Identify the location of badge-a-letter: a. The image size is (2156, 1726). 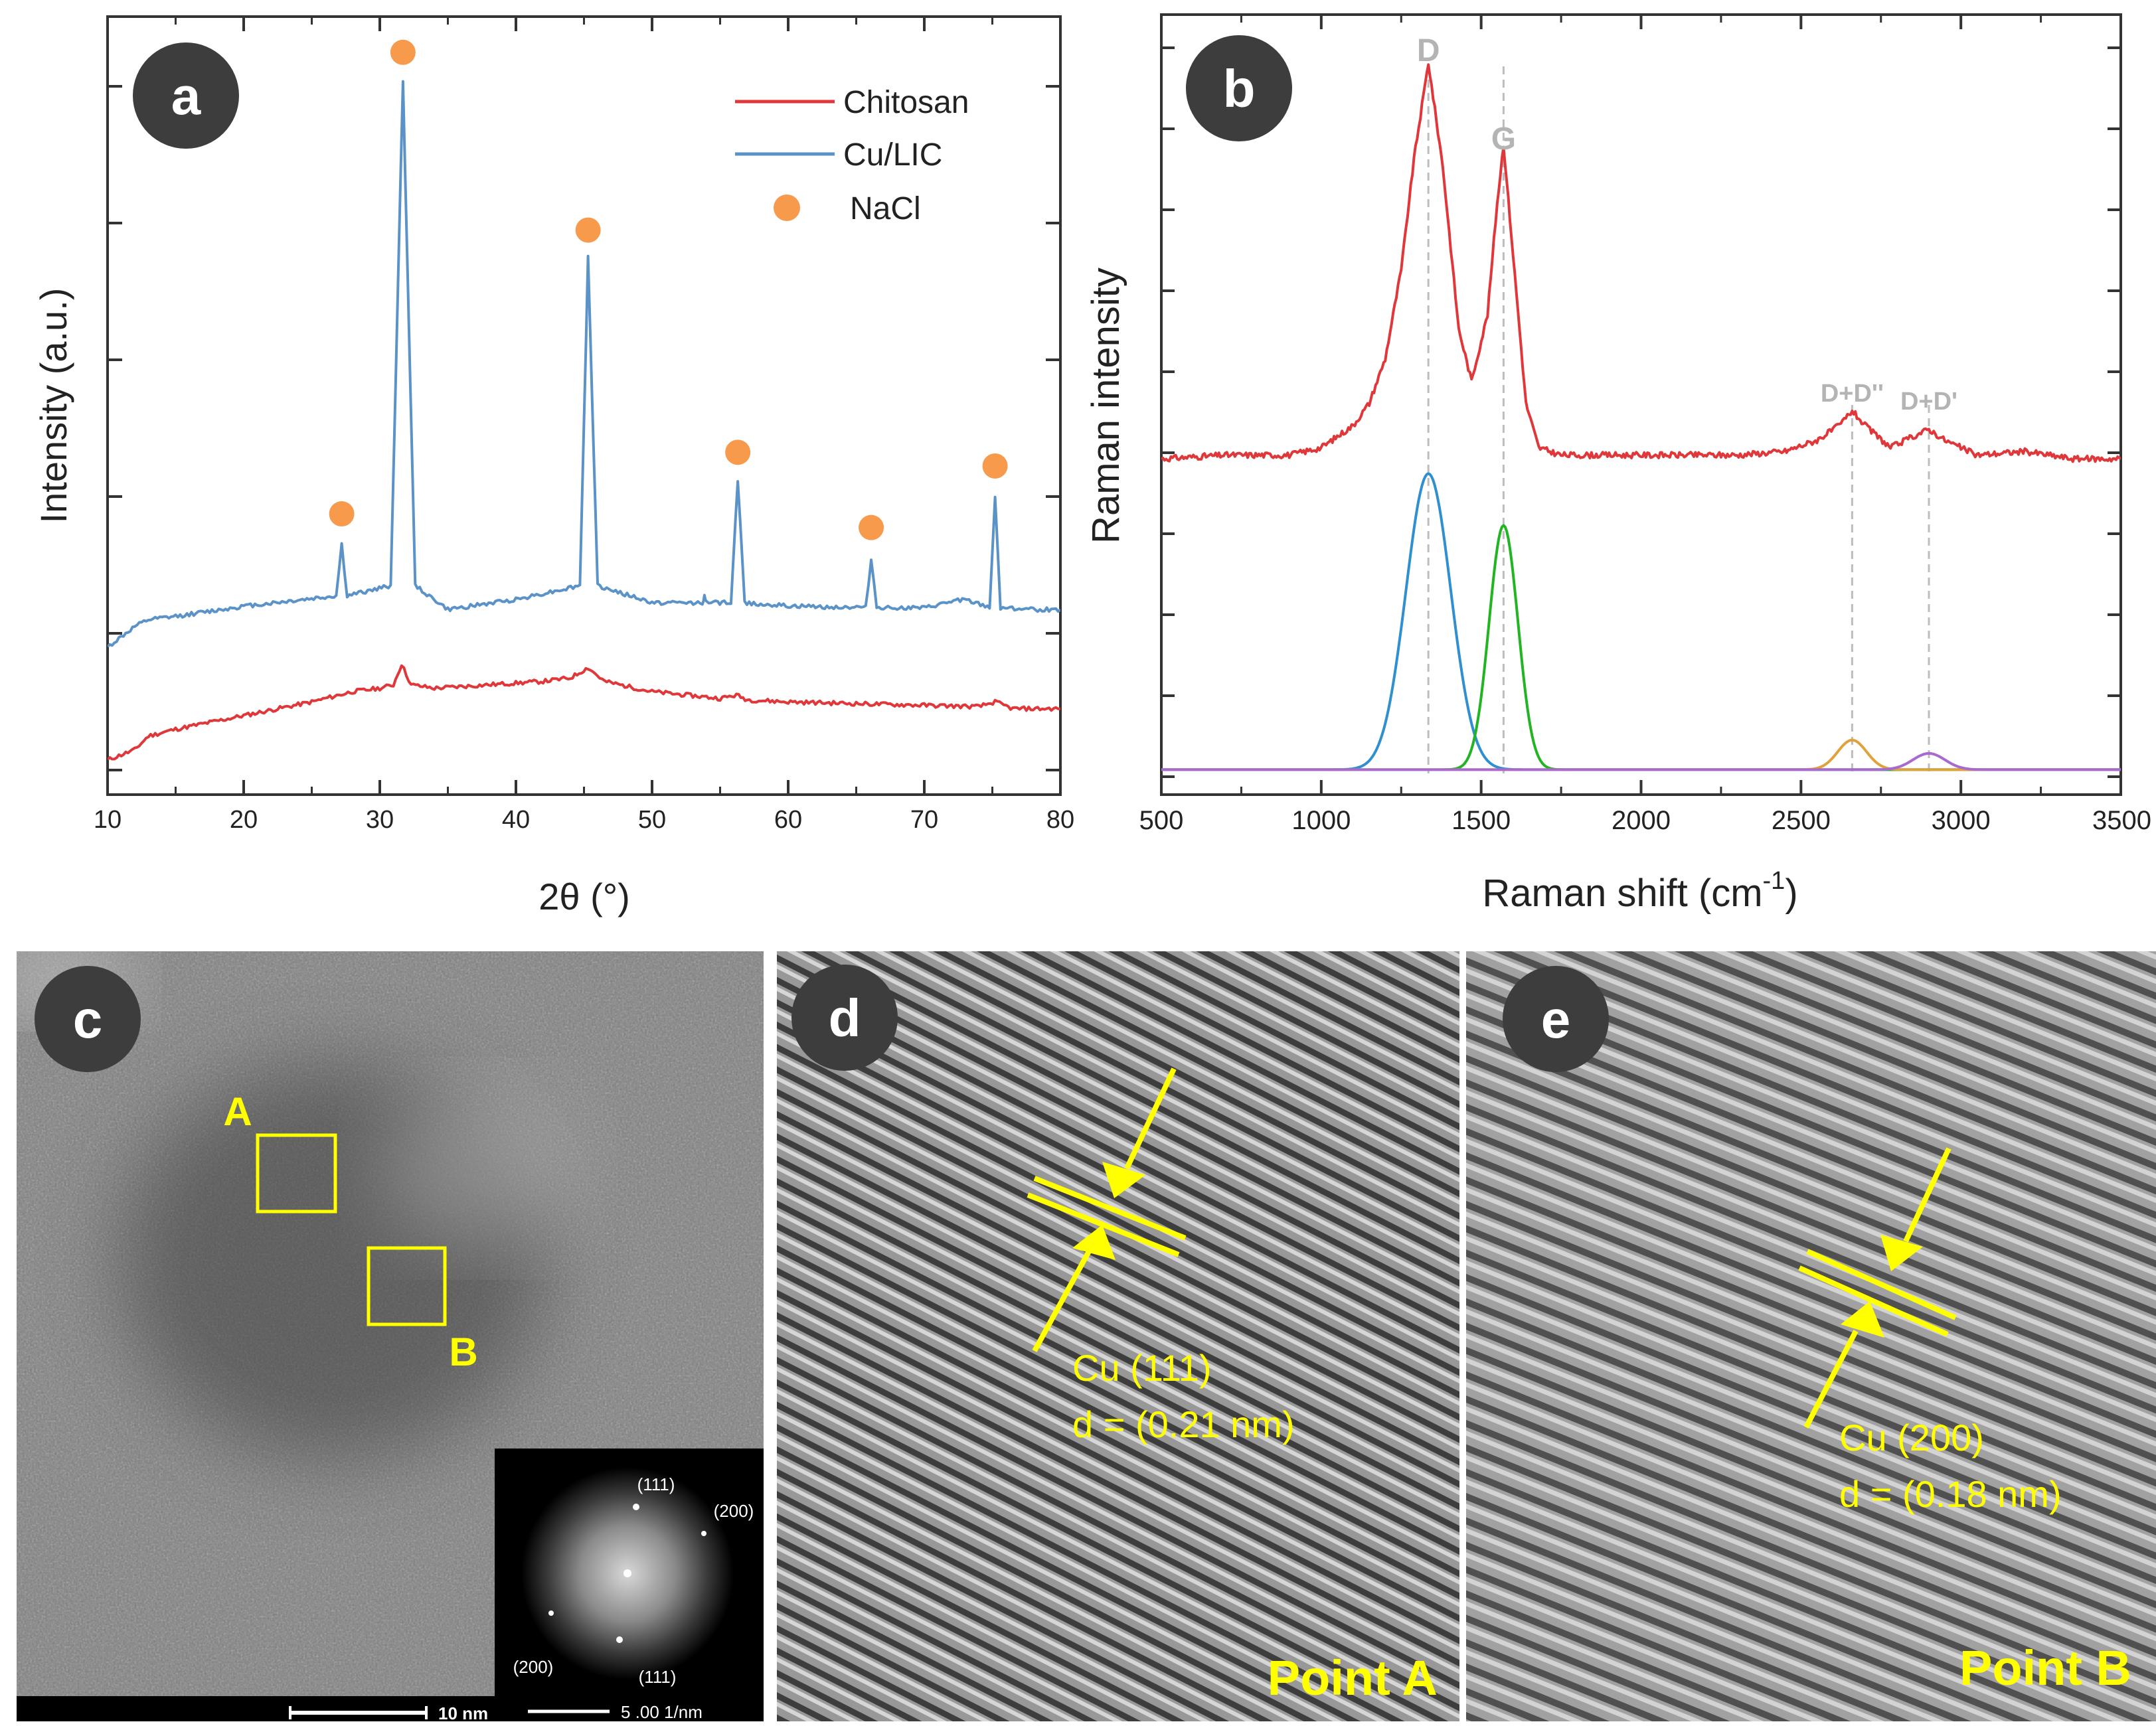
(186, 96).